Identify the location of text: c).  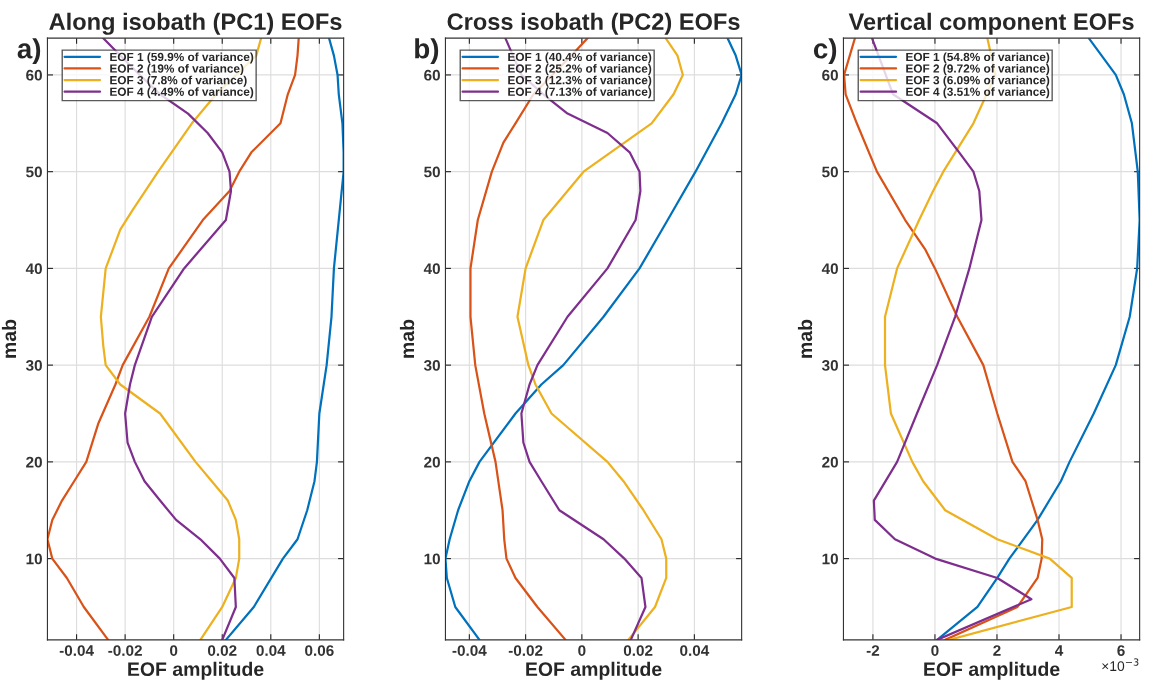
(825, 51).